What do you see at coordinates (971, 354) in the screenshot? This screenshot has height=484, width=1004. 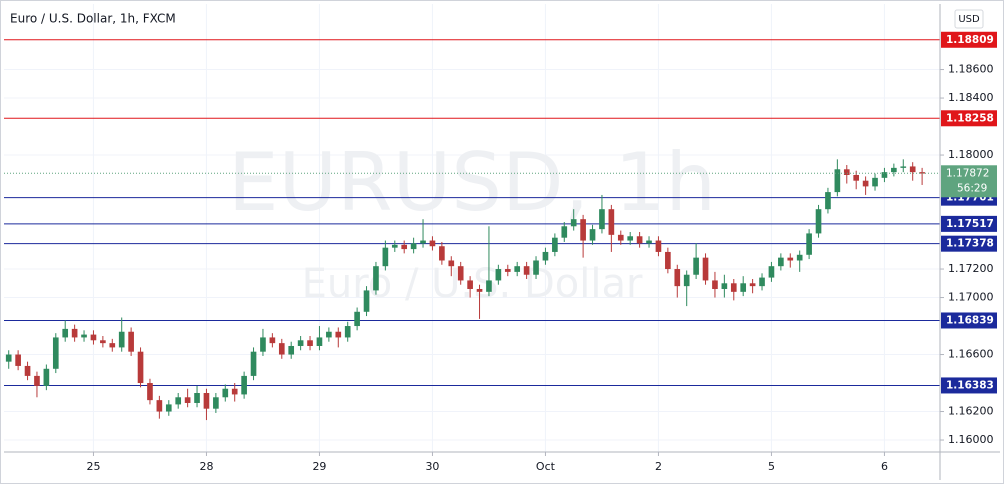 I see `y-tick-label: 1.16600` at bounding box center [971, 354].